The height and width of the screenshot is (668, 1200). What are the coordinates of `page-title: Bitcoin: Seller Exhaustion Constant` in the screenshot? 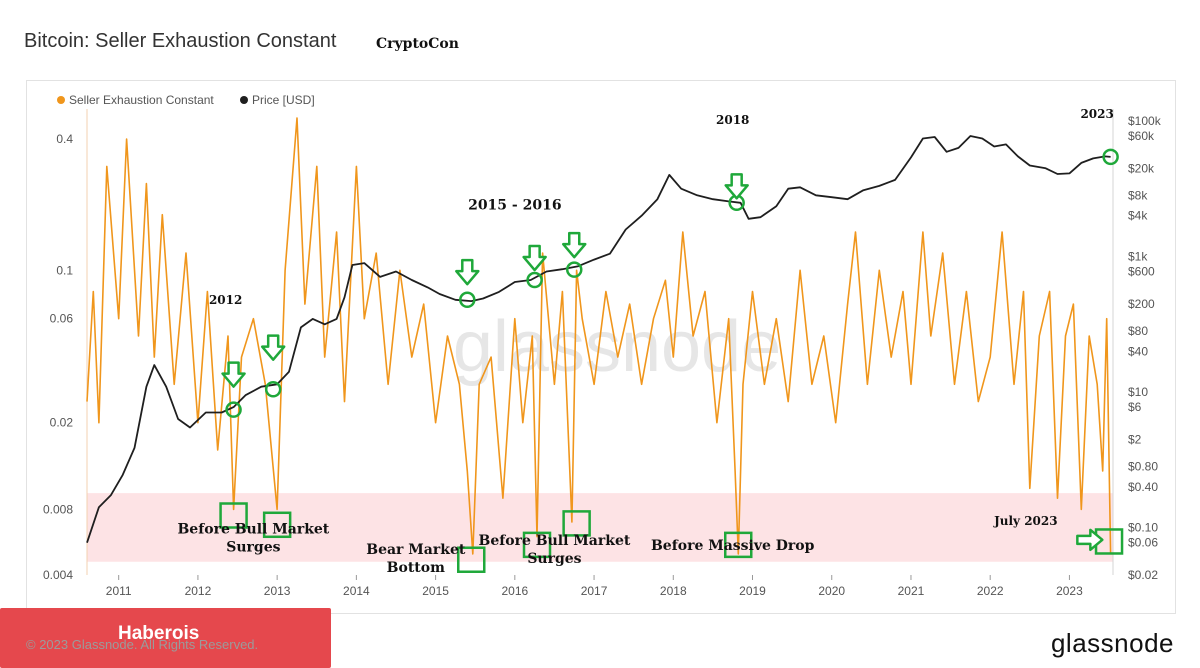 It's located at (180, 41).